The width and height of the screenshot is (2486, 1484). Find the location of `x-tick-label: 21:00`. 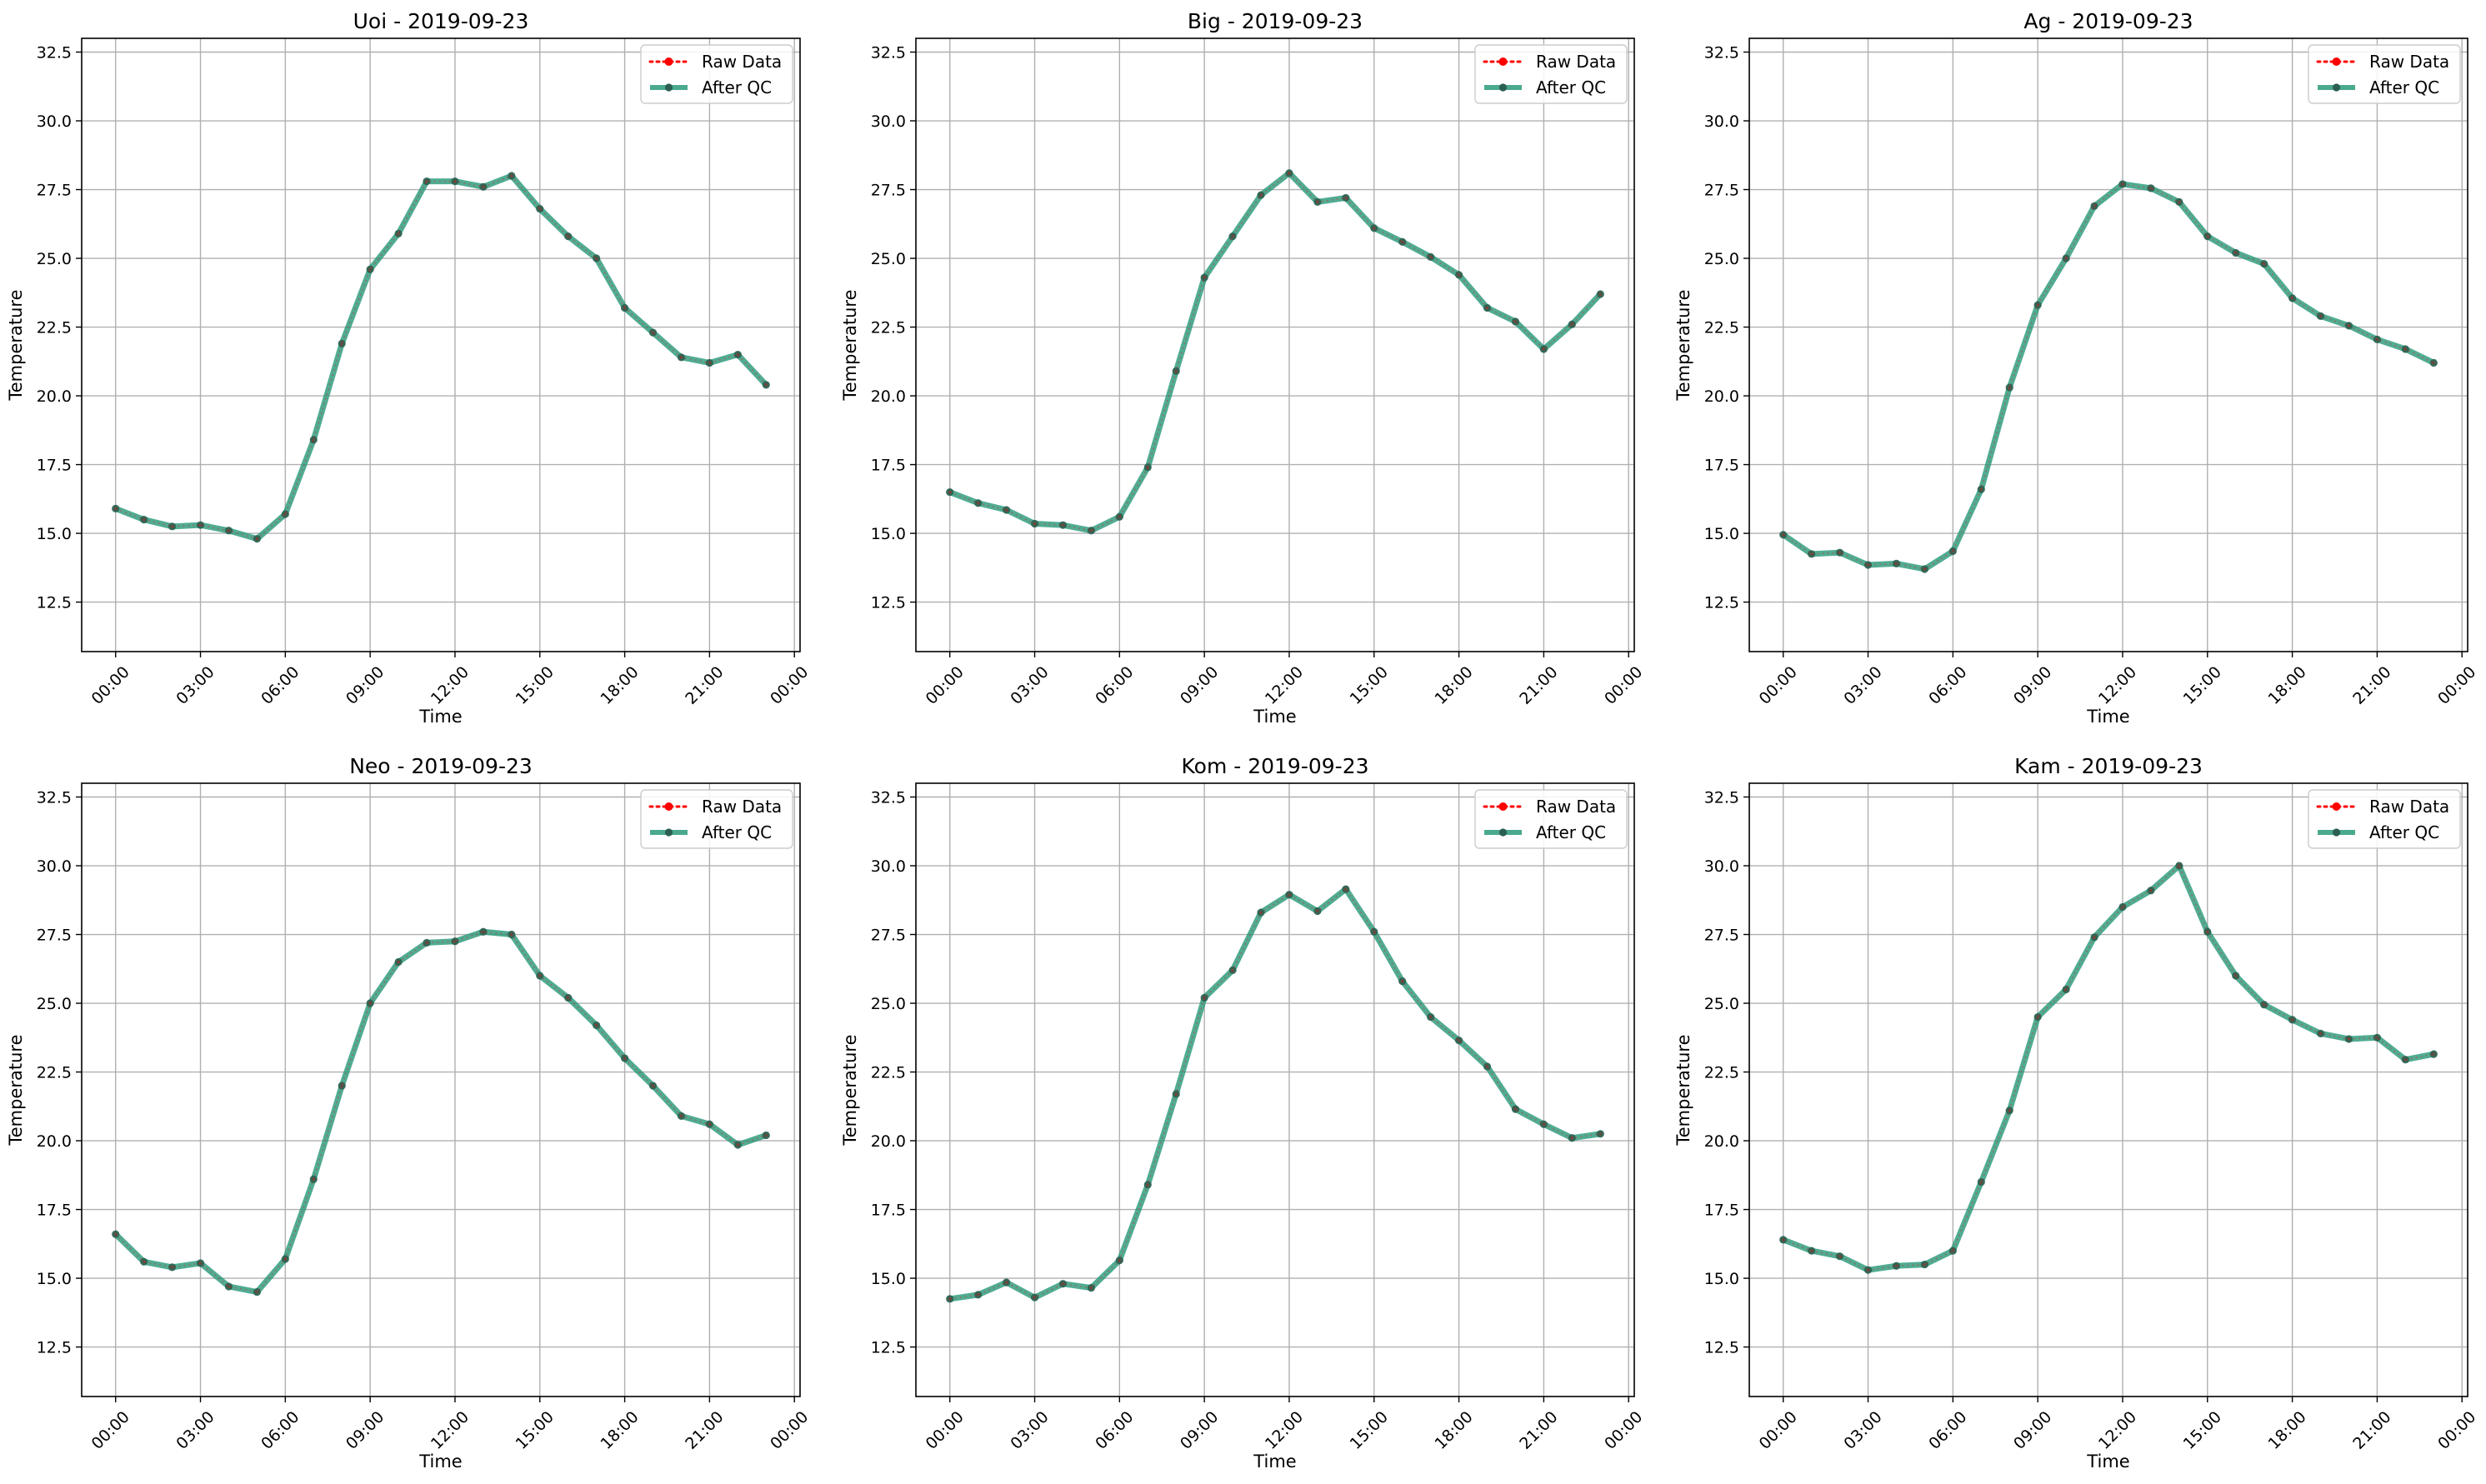

x-tick-label: 21:00 is located at coordinates (704, 685).